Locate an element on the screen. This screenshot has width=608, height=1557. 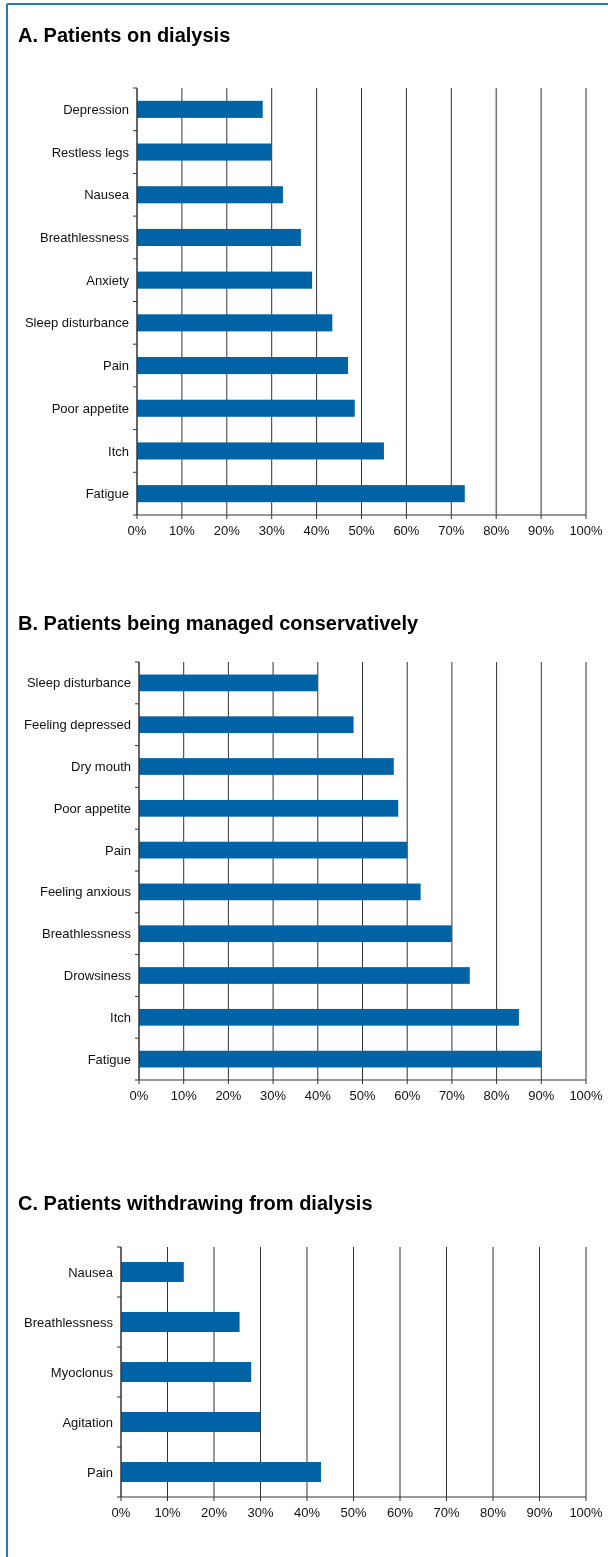
y-tick-label: Drowsiness is located at coordinates (97, 976).